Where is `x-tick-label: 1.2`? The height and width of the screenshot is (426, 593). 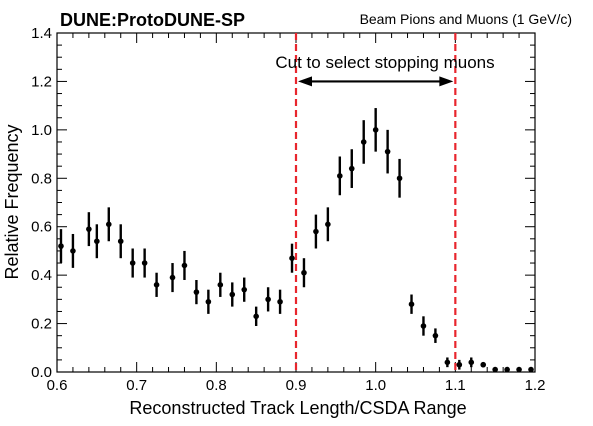
x-tick-label: 1.2 is located at coordinates (535, 385).